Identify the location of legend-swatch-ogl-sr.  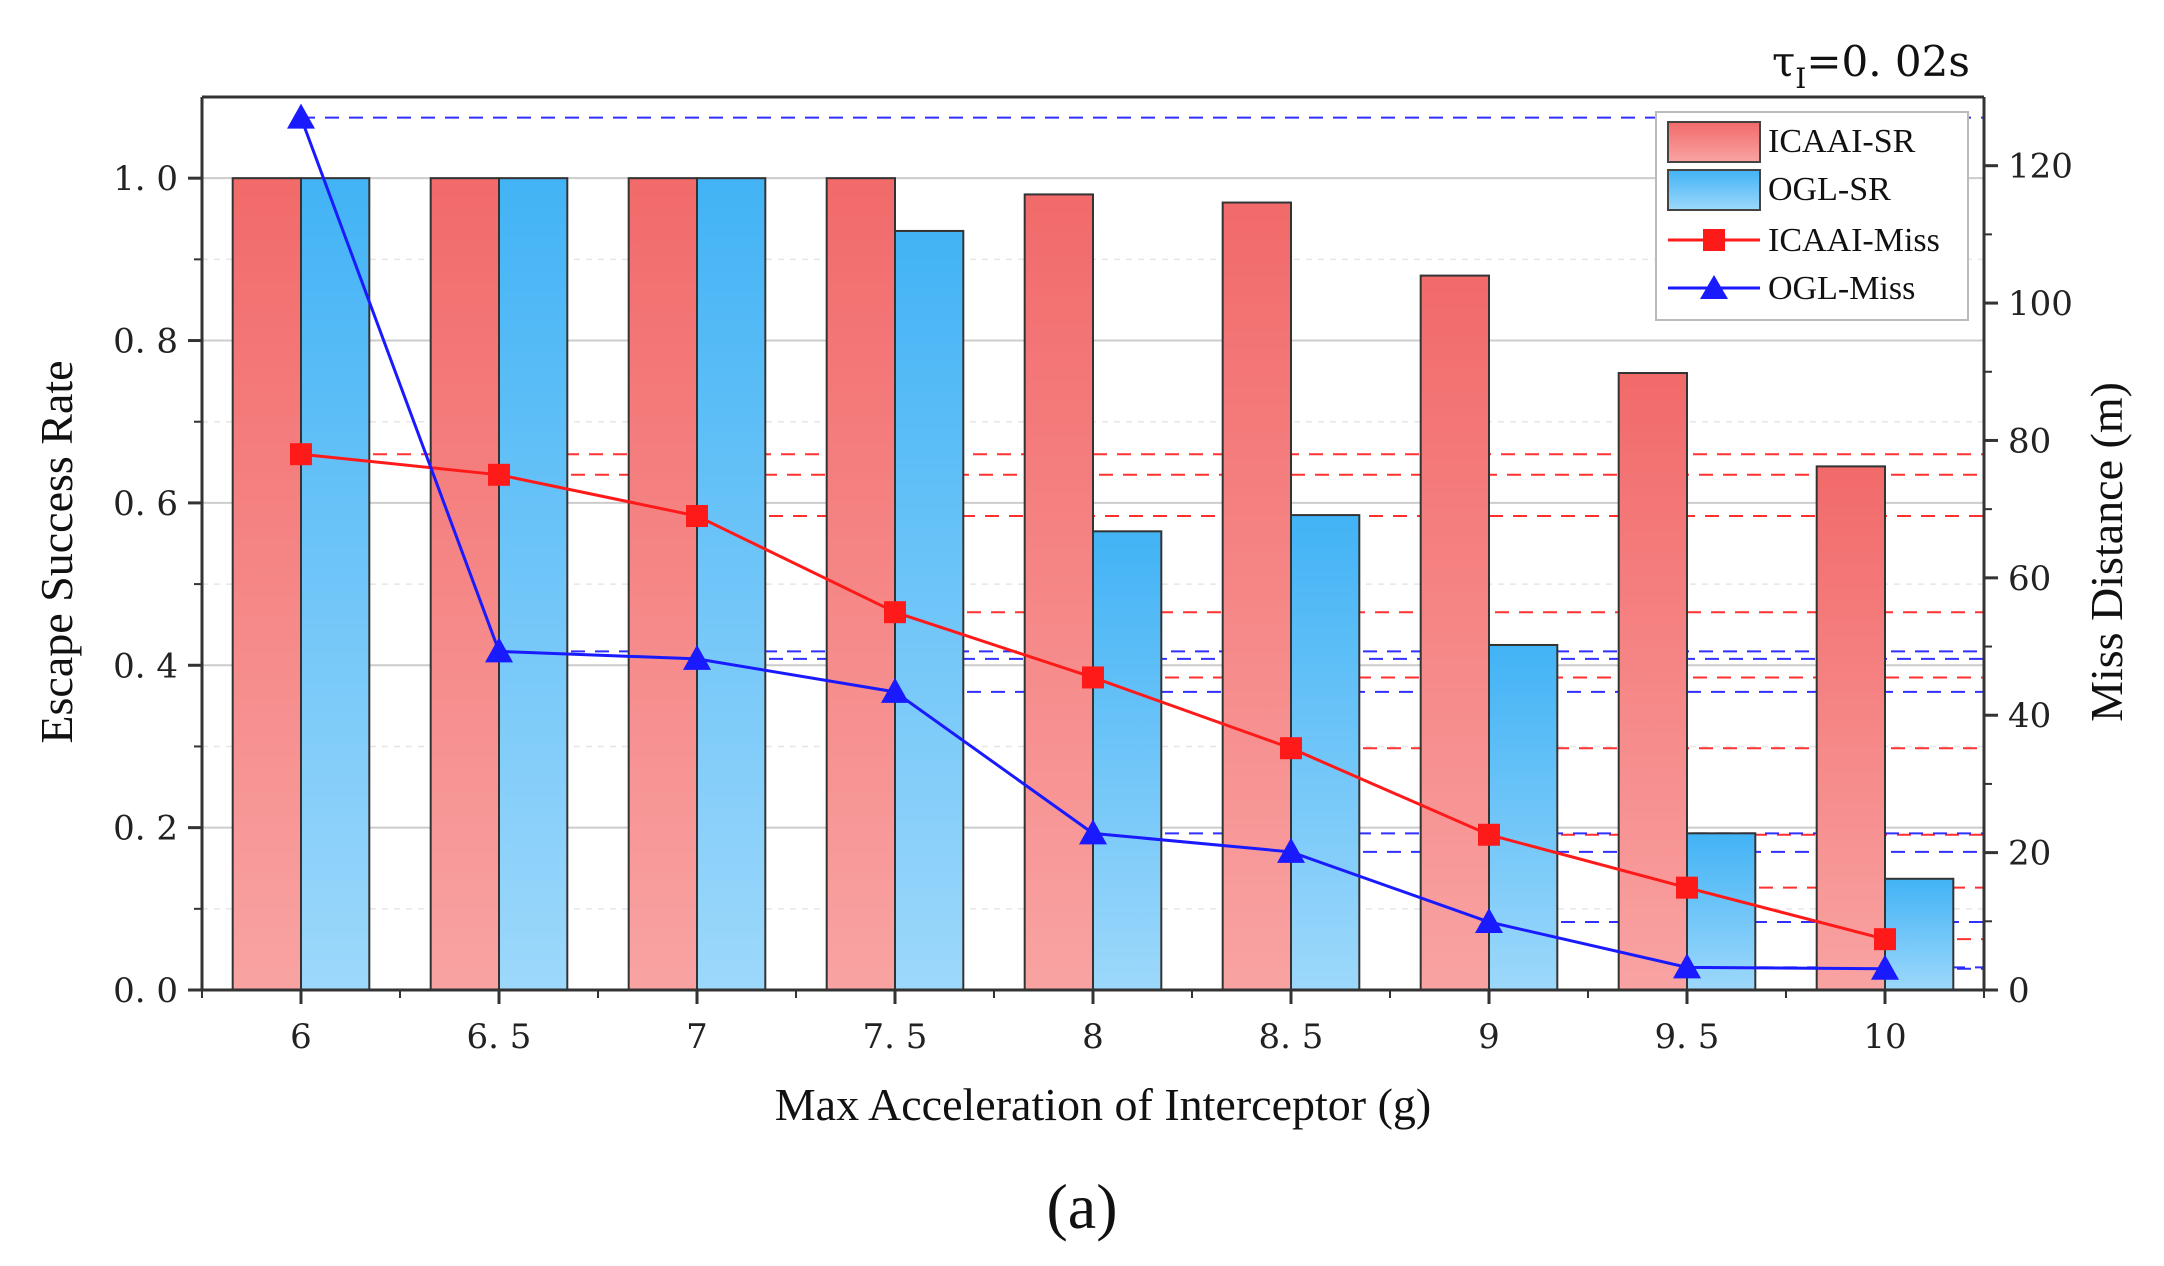
(1714, 190).